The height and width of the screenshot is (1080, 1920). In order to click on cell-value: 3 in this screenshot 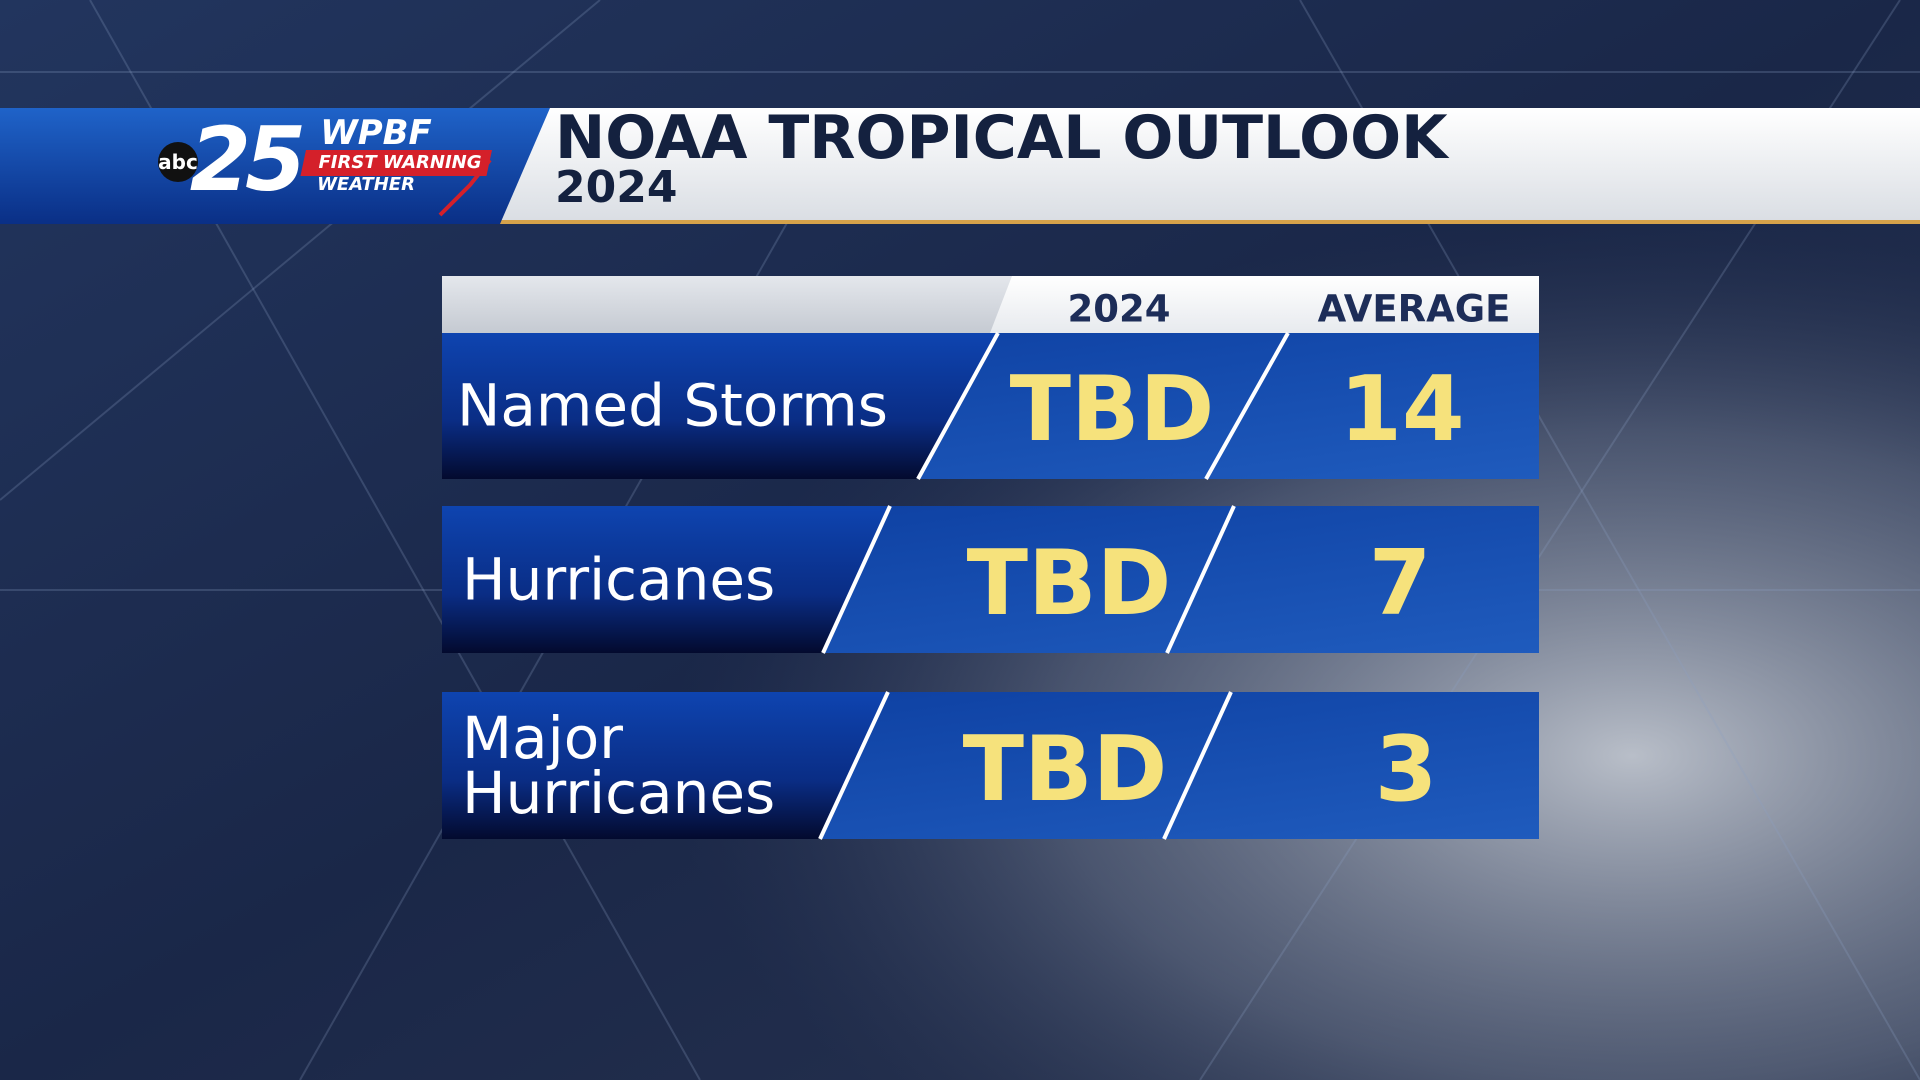, I will do `click(1406, 769)`.